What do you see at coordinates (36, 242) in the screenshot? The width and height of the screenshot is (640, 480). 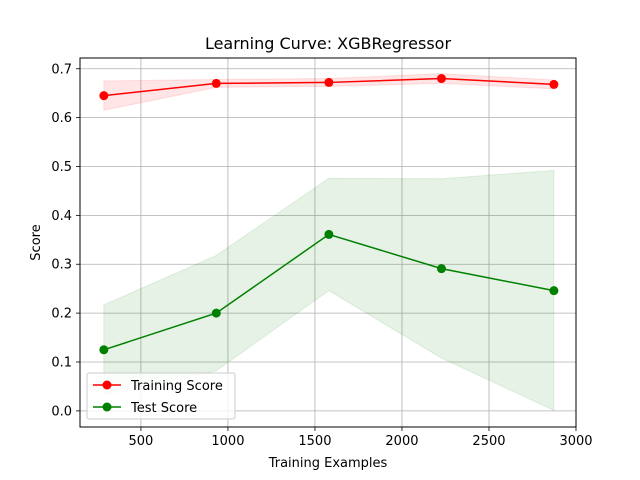 I see `y-axis-label: Score` at bounding box center [36, 242].